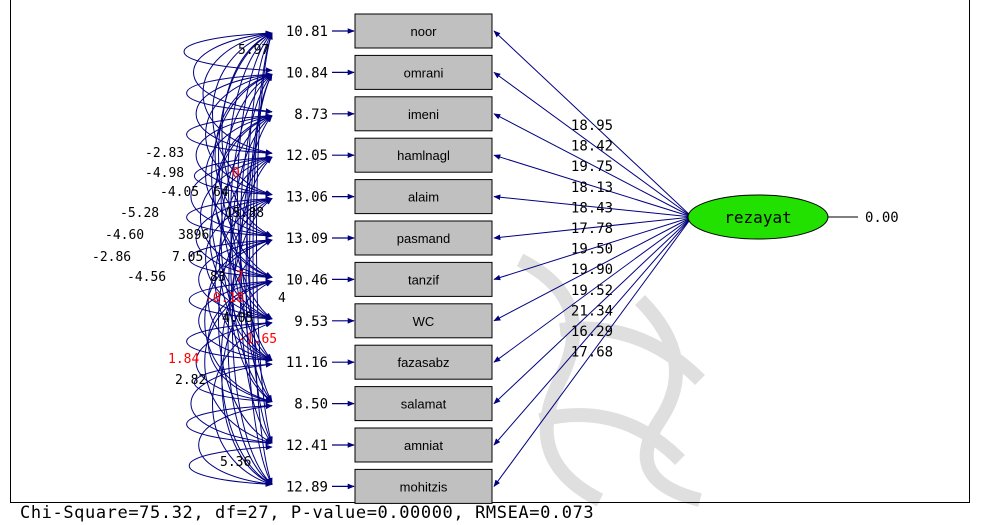  I want to click on covariance-label: -1.65, so click(257, 339).